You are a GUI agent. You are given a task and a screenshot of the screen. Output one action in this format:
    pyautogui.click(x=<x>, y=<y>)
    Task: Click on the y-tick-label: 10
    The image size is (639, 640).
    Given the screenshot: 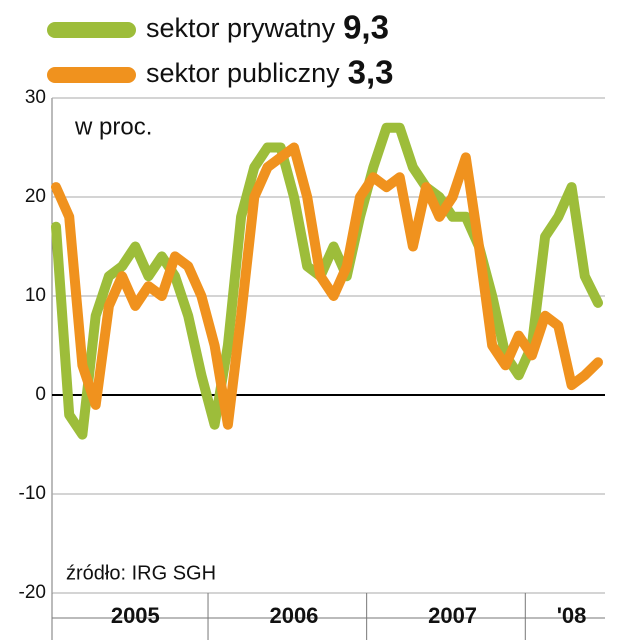 What is the action you would take?
    pyautogui.click(x=35, y=295)
    